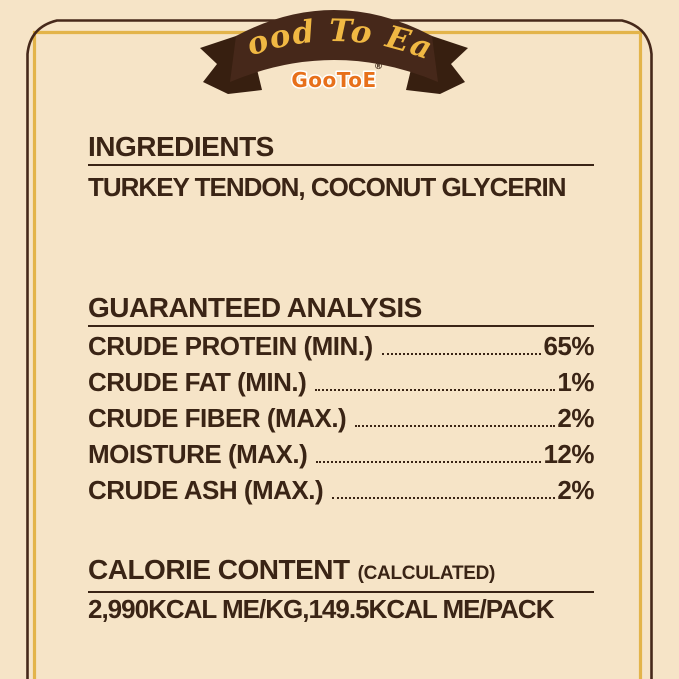 This screenshot has height=679, width=679. What do you see at coordinates (197, 382) in the screenshot?
I see `analysis-label: CRUDE FAT (MIN.)` at bounding box center [197, 382].